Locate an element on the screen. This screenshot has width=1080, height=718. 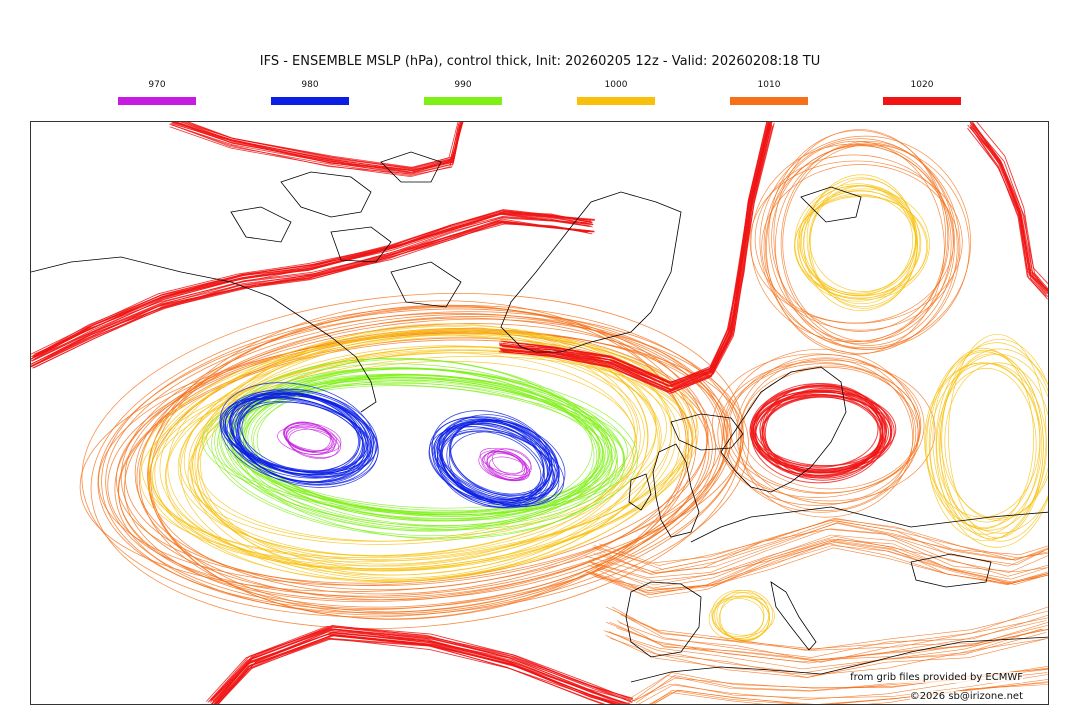
iceland-coast is located at coordinates (707, 432).